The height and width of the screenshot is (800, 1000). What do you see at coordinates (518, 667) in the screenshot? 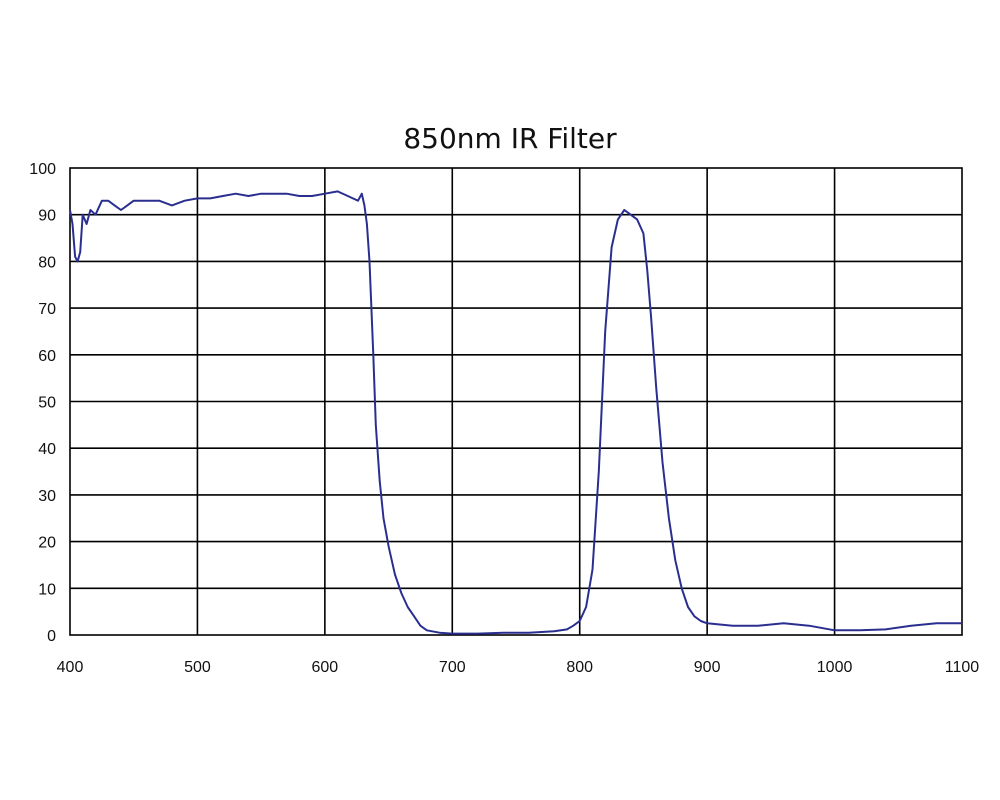
I see `x-tick-labels: 400 500 600 700 800 900 1000 1100` at bounding box center [518, 667].